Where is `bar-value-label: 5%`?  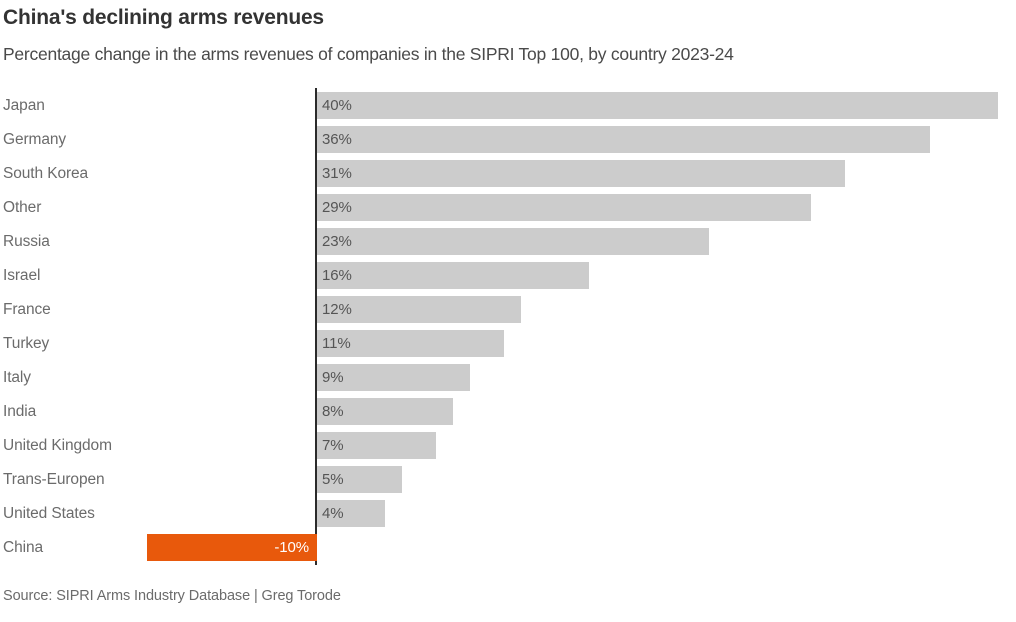
bar-value-label: 5% is located at coordinates (333, 479).